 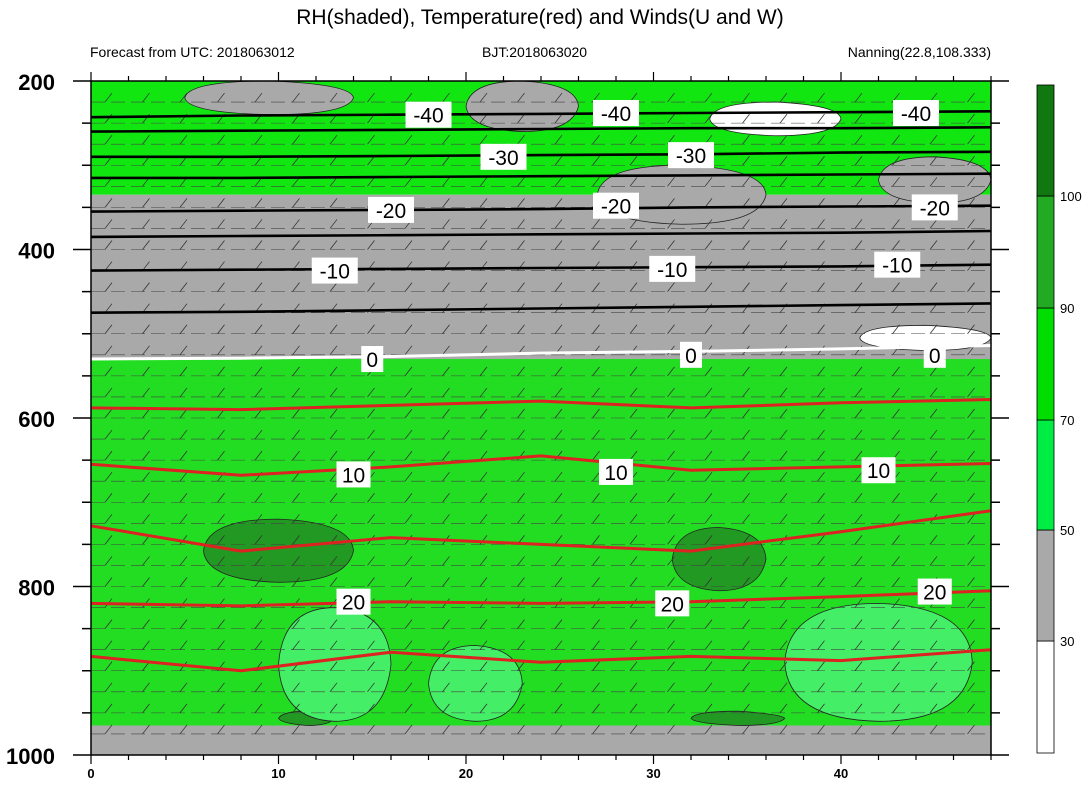 I want to click on y-tick-label: 1000, so click(x=30, y=756).